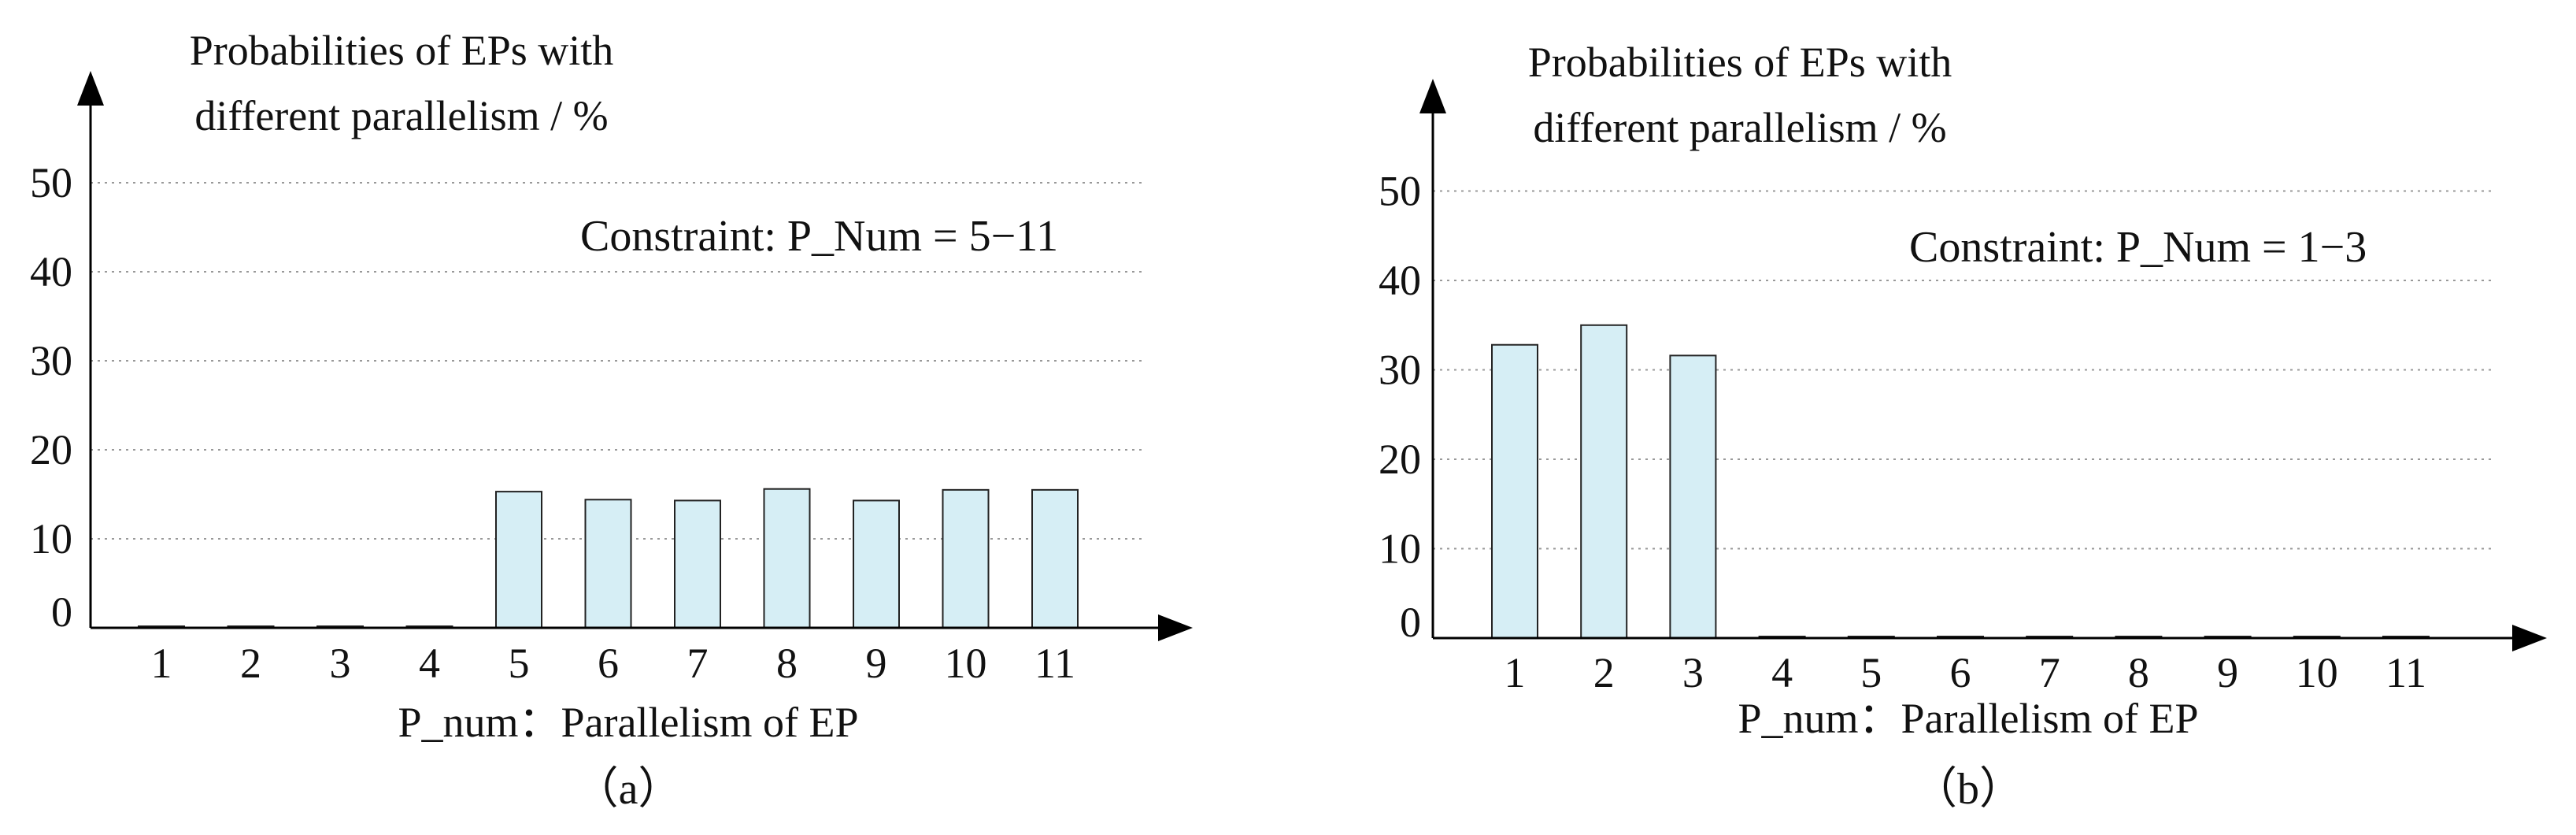  Describe the element at coordinates (1968, 789) in the screenshot. I see `panel-label: （b）` at that location.